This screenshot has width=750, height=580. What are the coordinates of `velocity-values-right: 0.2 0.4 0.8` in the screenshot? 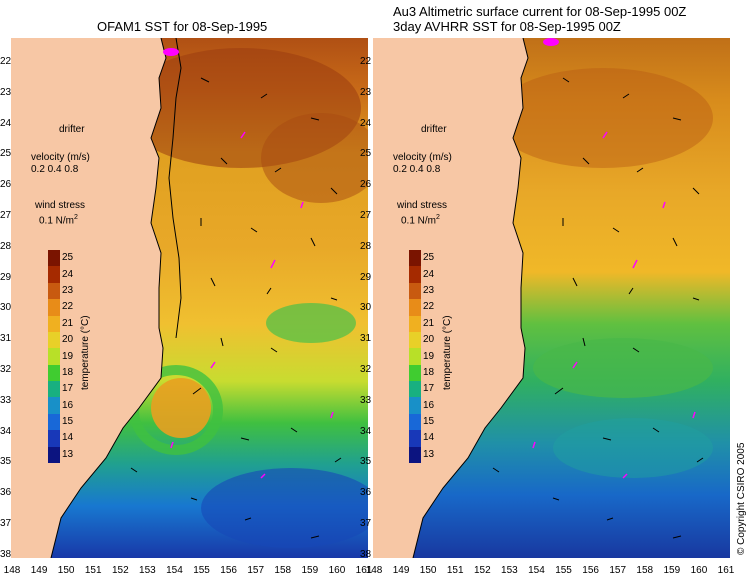 It's located at (417, 169).